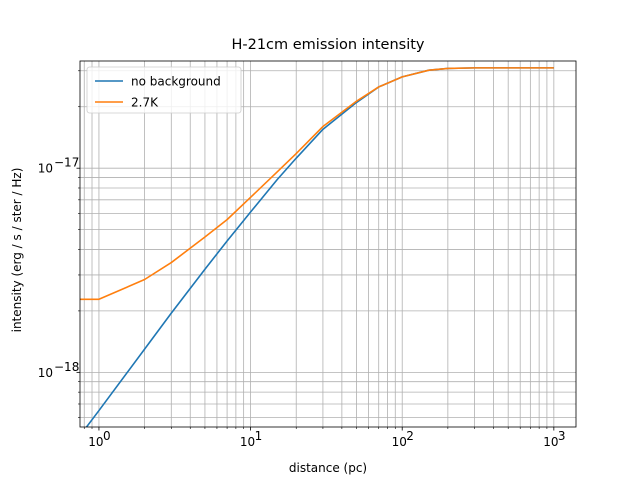 Image resolution: width=640 pixels, height=480 pixels. What do you see at coordinates (562, 436) in the screenshot?
I see `x-tick-exponent: 3` at bounding box center [562, 436].